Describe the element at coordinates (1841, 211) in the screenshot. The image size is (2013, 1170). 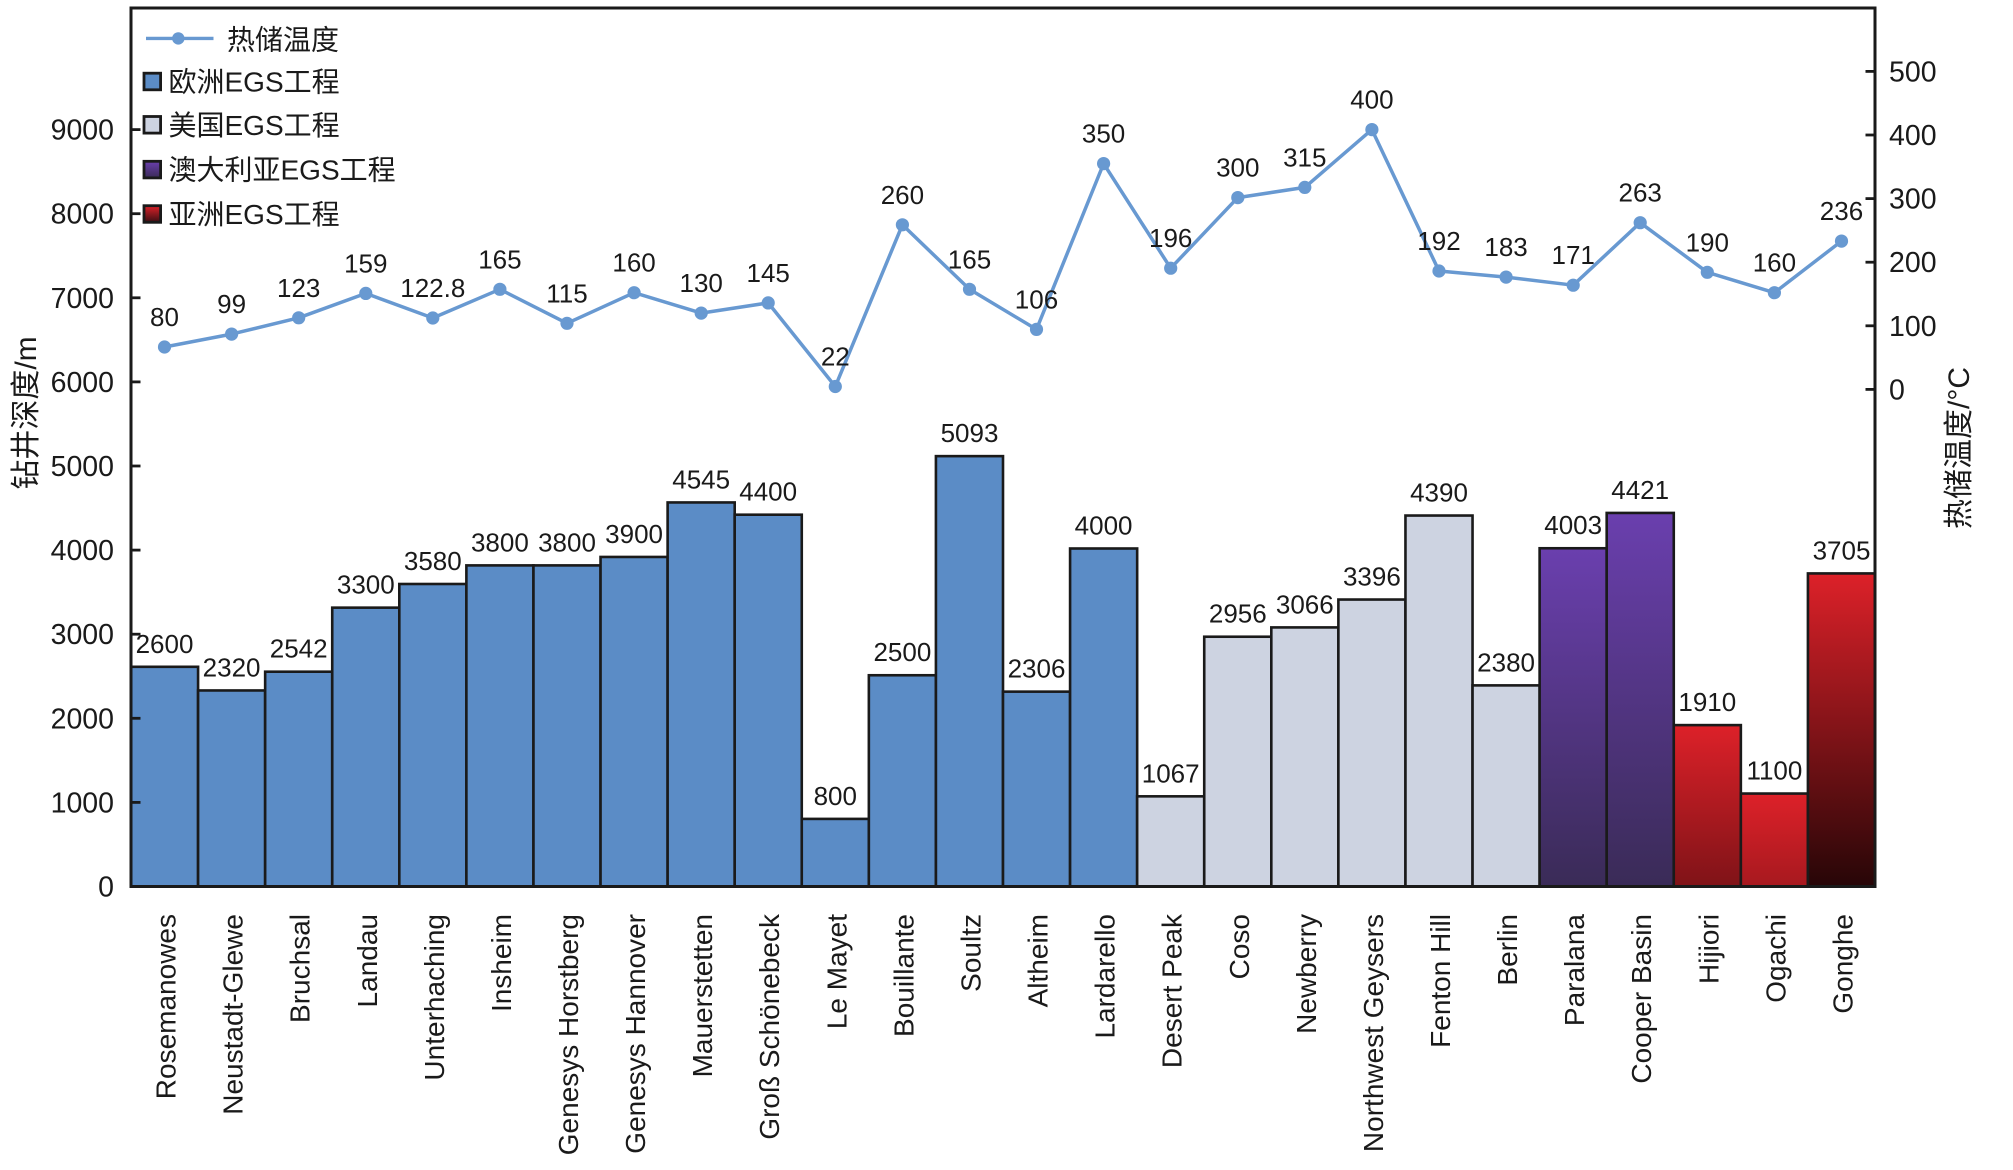
I see `svg-text: 236` at that location.